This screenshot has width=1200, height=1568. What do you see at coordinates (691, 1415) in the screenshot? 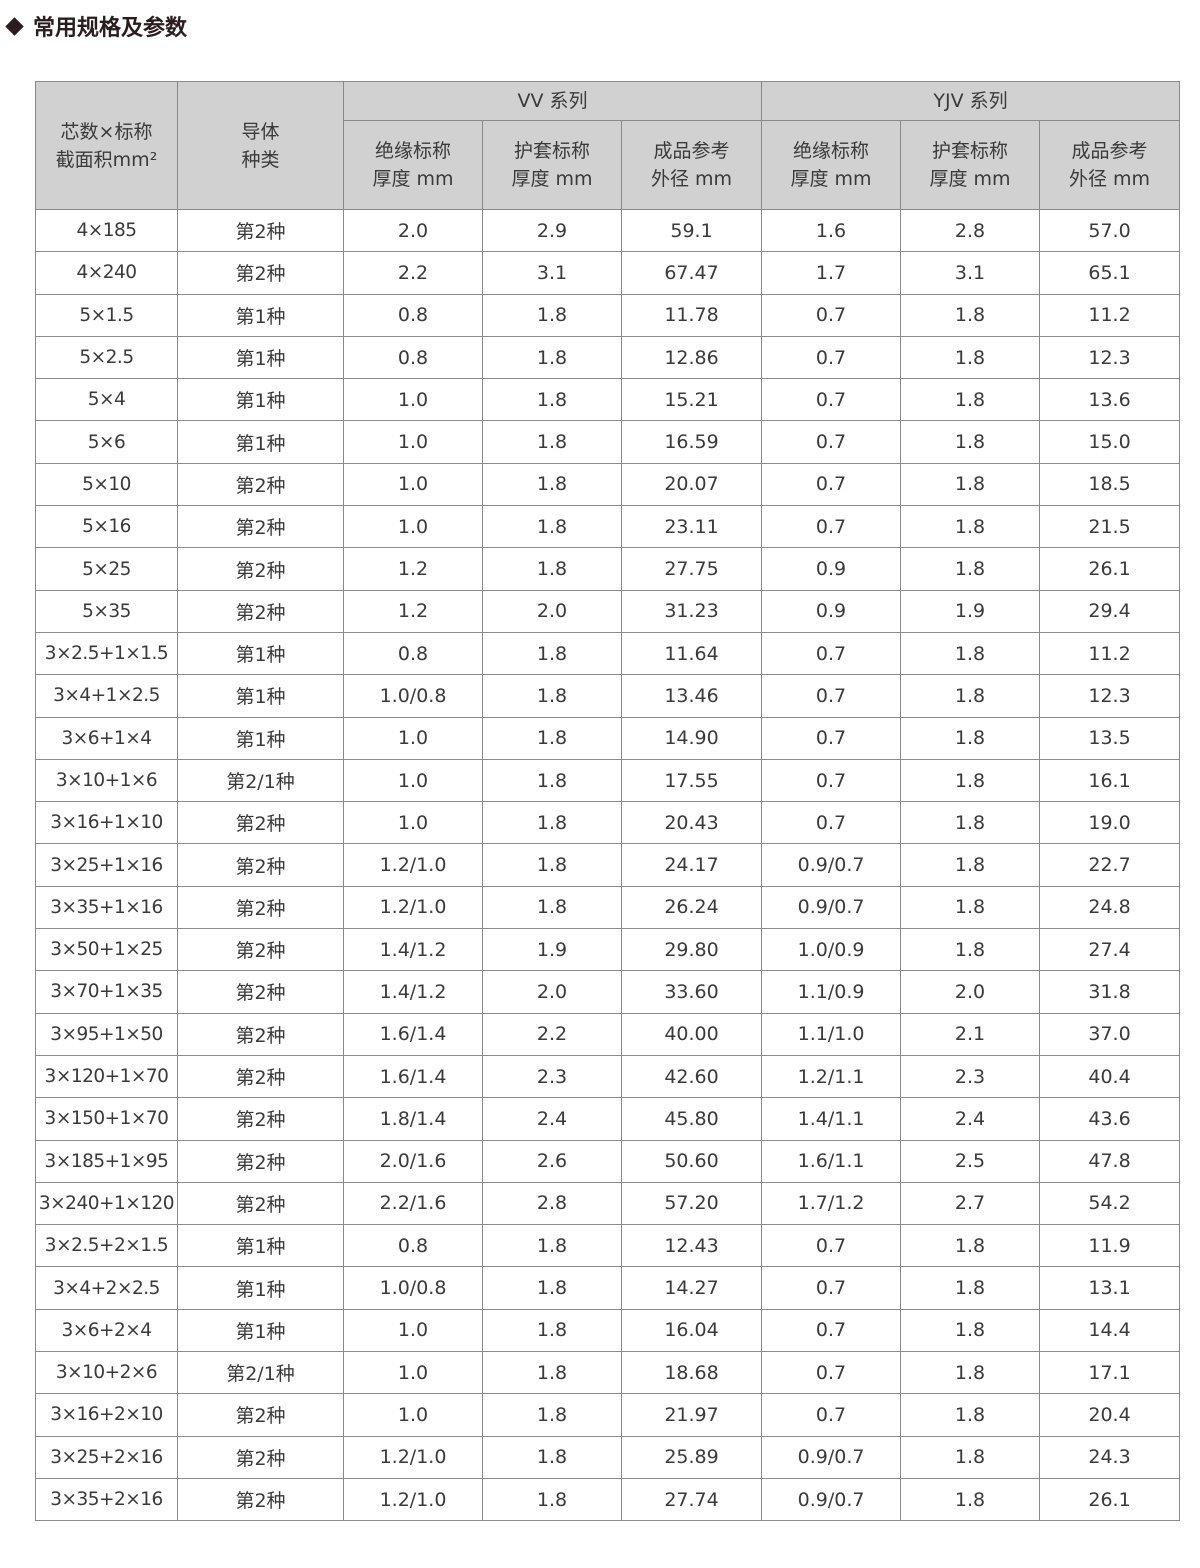
I see `cell-vv-outer-diameter: 21.97` at bounding box center [691, 1415].